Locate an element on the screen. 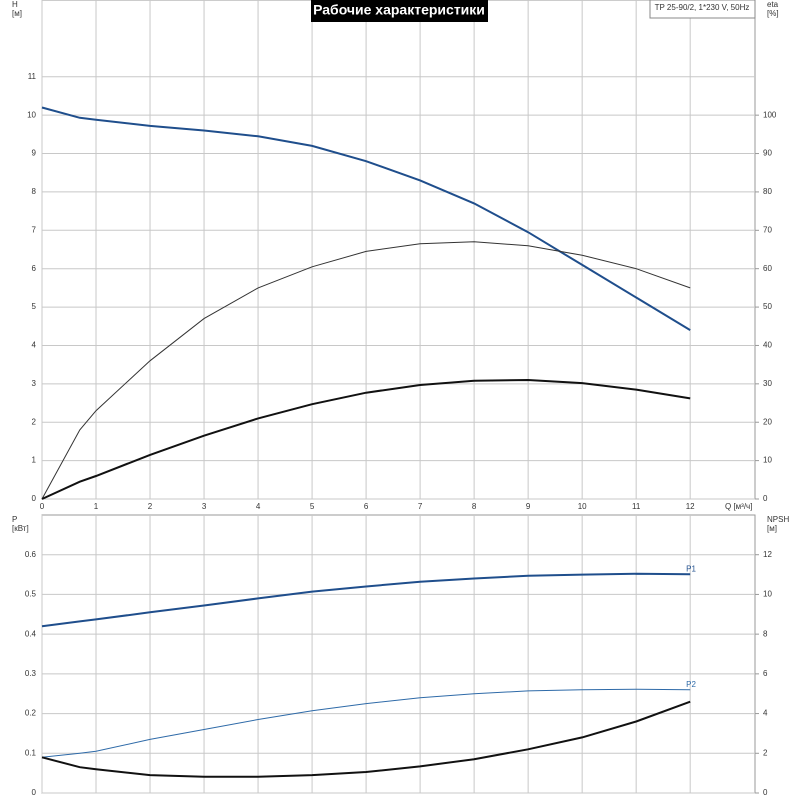  y2-tick-label: 6 is located at coordinates (765, 673).